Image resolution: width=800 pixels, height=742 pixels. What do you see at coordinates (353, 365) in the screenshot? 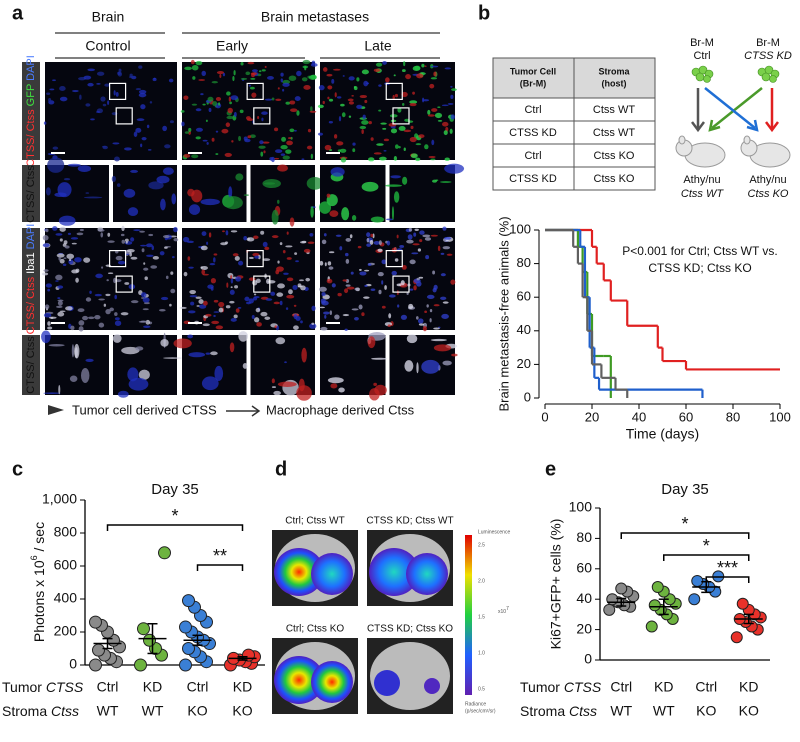
I see `micrograph` at bounding box center [353, 365].